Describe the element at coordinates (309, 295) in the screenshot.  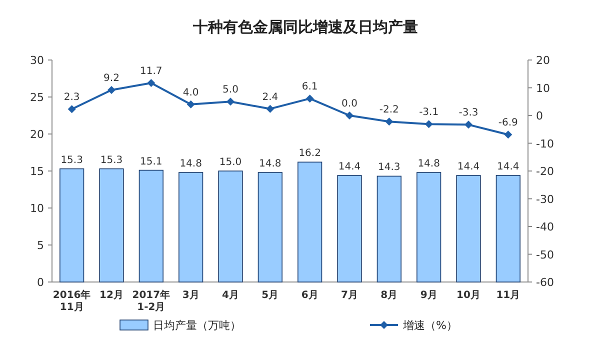
I see `x-tick-label: 6月` at that location.